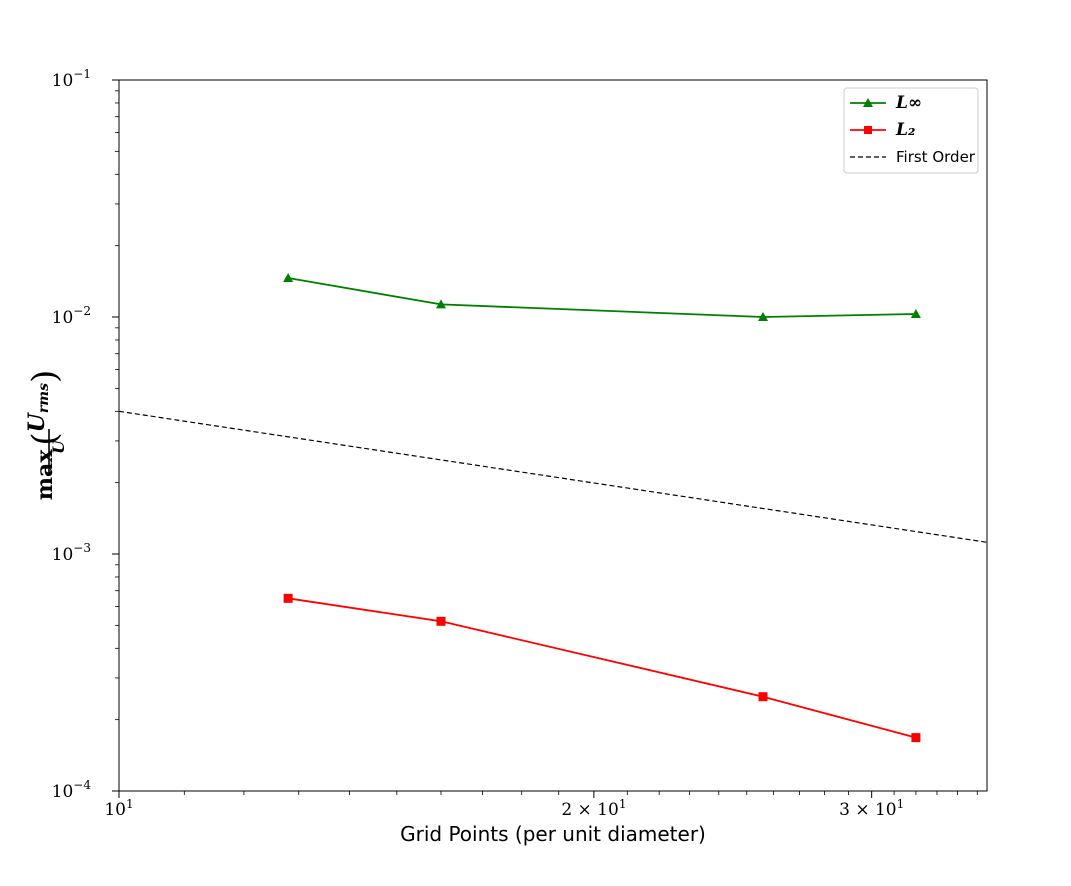  I want to click on legend: L∞ L₂ First Order, so click(911, 130).